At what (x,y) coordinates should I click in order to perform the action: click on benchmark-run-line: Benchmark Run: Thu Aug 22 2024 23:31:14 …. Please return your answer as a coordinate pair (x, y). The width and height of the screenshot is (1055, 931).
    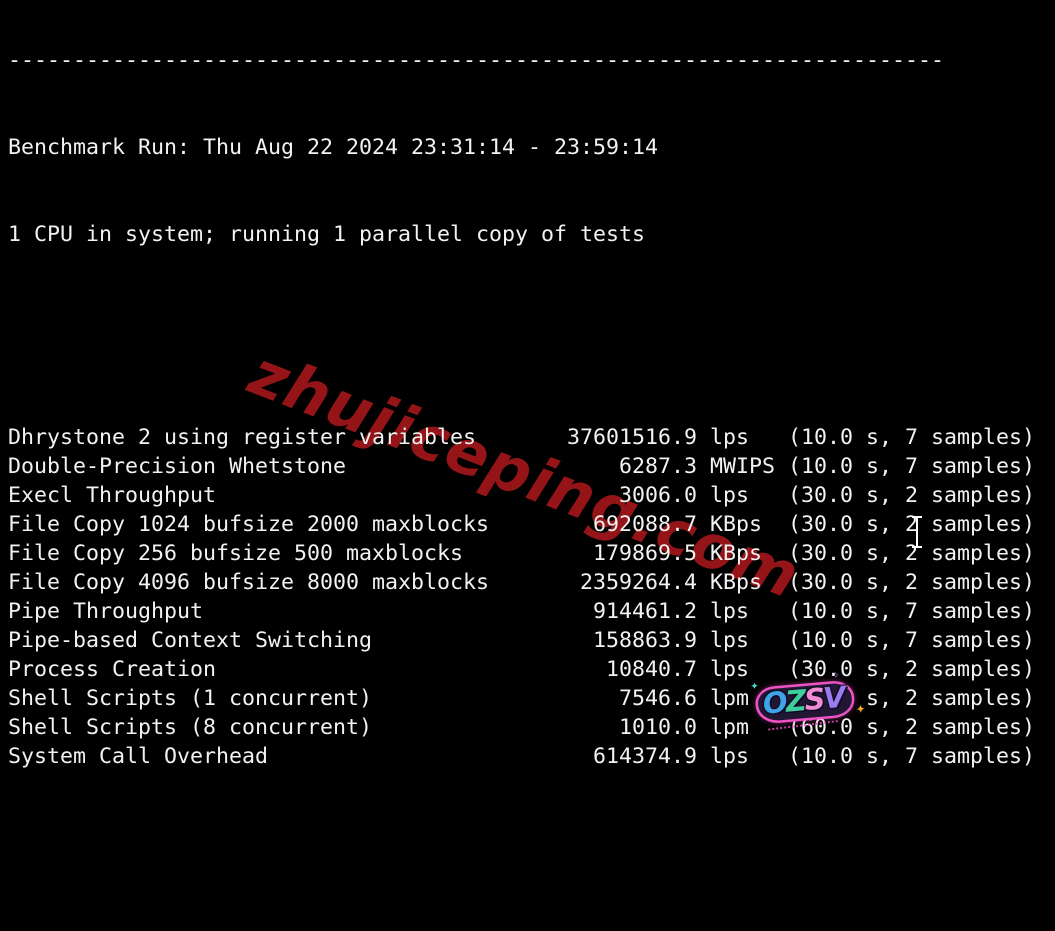
    Looking at the image, I should click on (333, 147).